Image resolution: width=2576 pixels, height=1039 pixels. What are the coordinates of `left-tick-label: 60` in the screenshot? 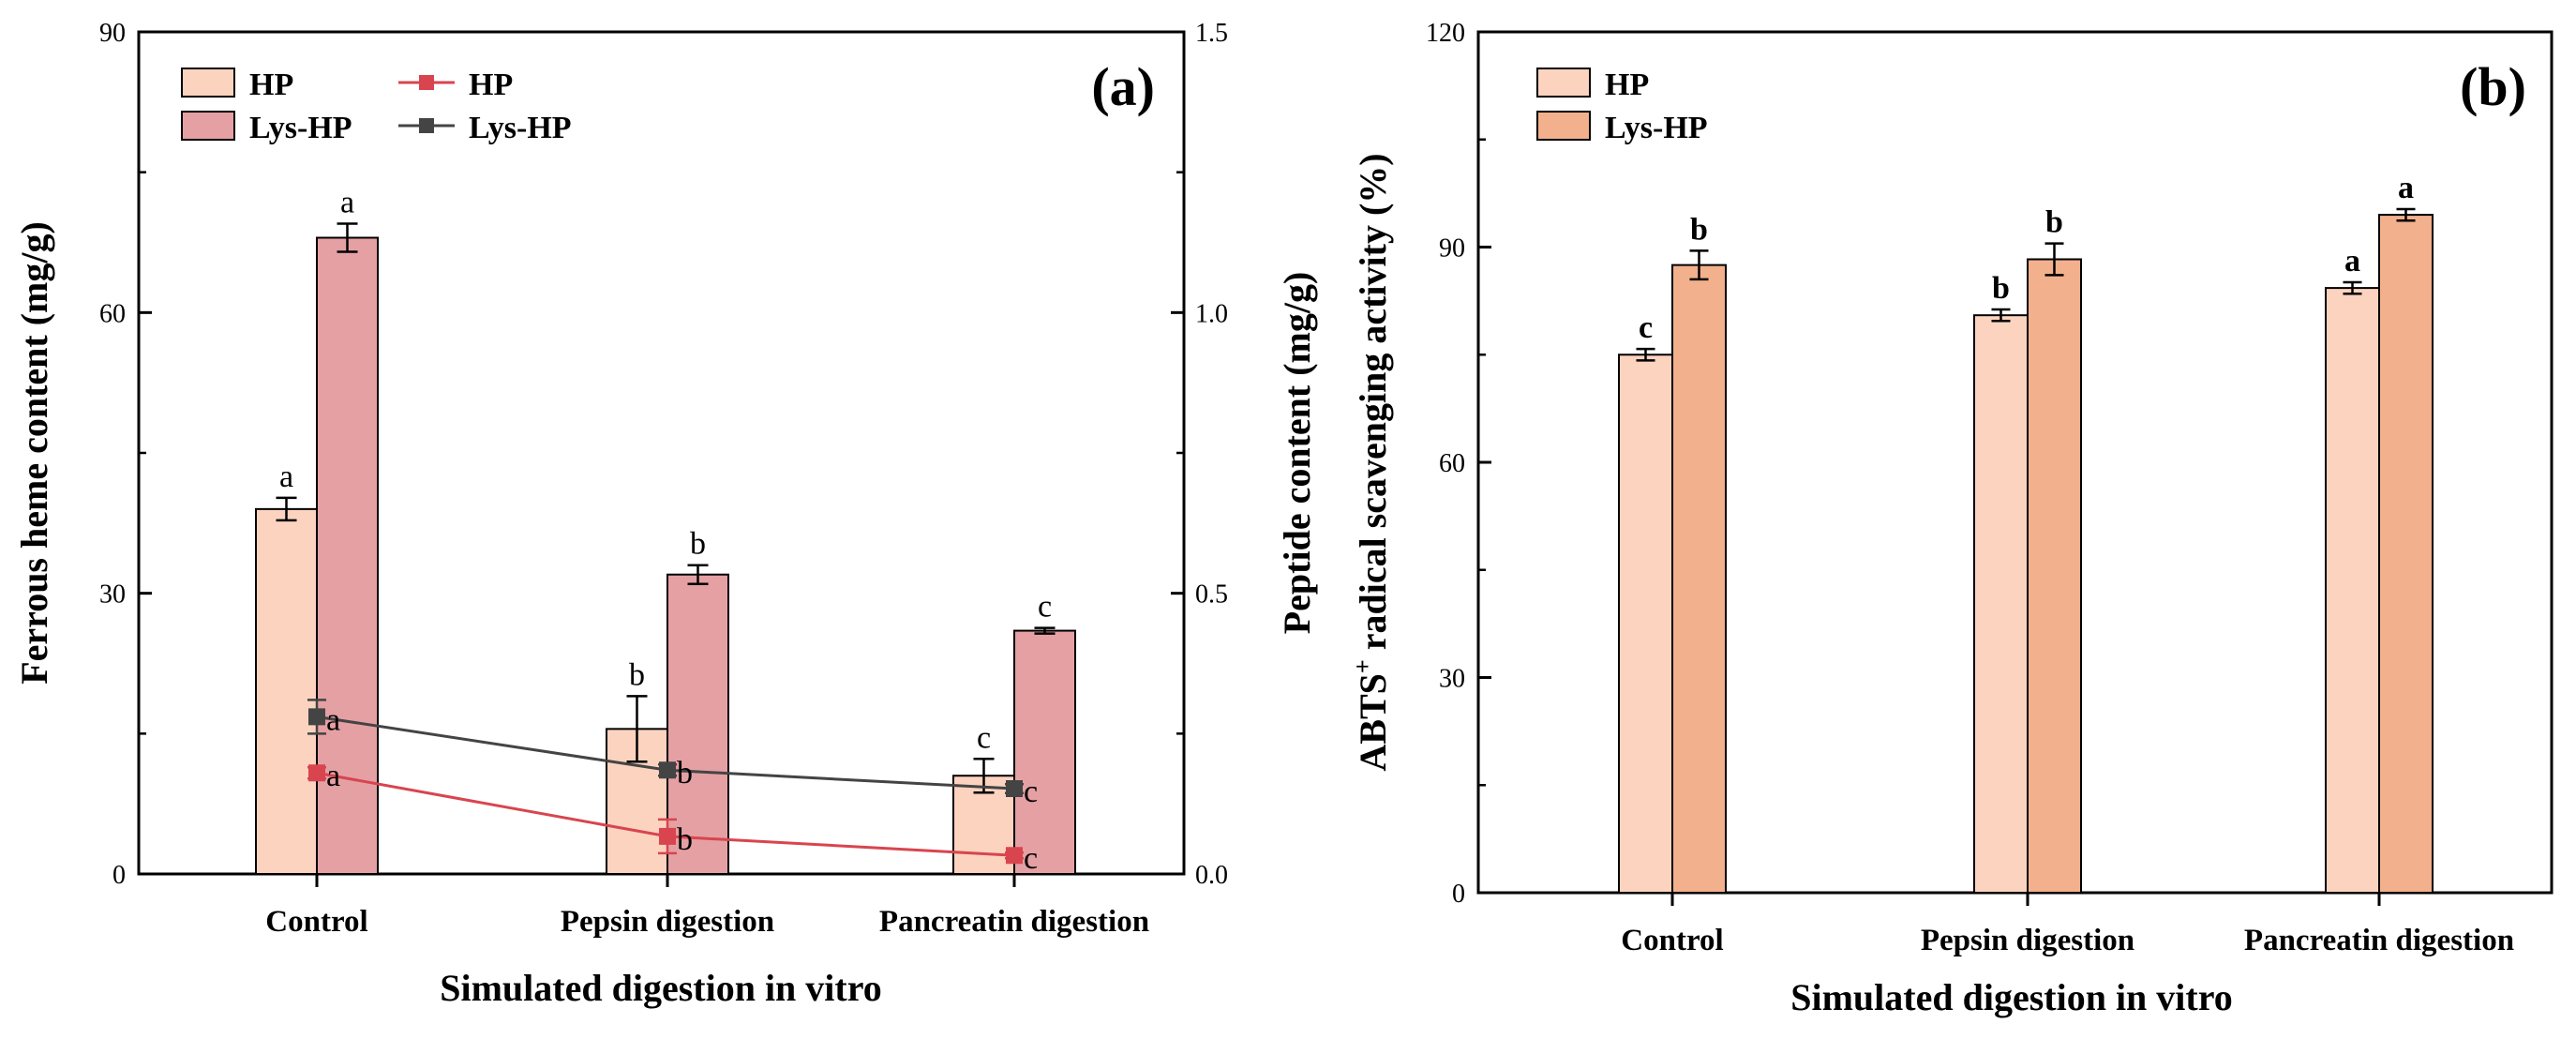 It's located at (113, 313).